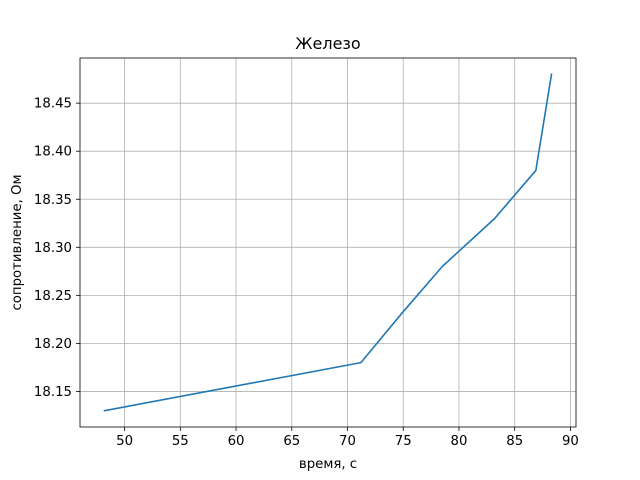 The width and height of the screenshot is (640, 480). I want to click on x-tick-label: 55, so click(180, 441).